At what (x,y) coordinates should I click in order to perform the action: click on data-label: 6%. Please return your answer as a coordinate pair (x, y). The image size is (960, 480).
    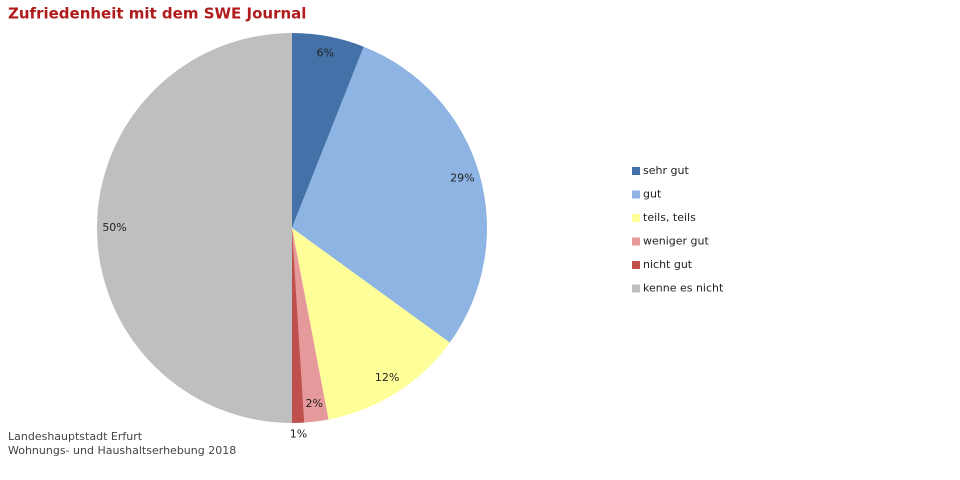
    Looking at the image, I should click on (325, 53).